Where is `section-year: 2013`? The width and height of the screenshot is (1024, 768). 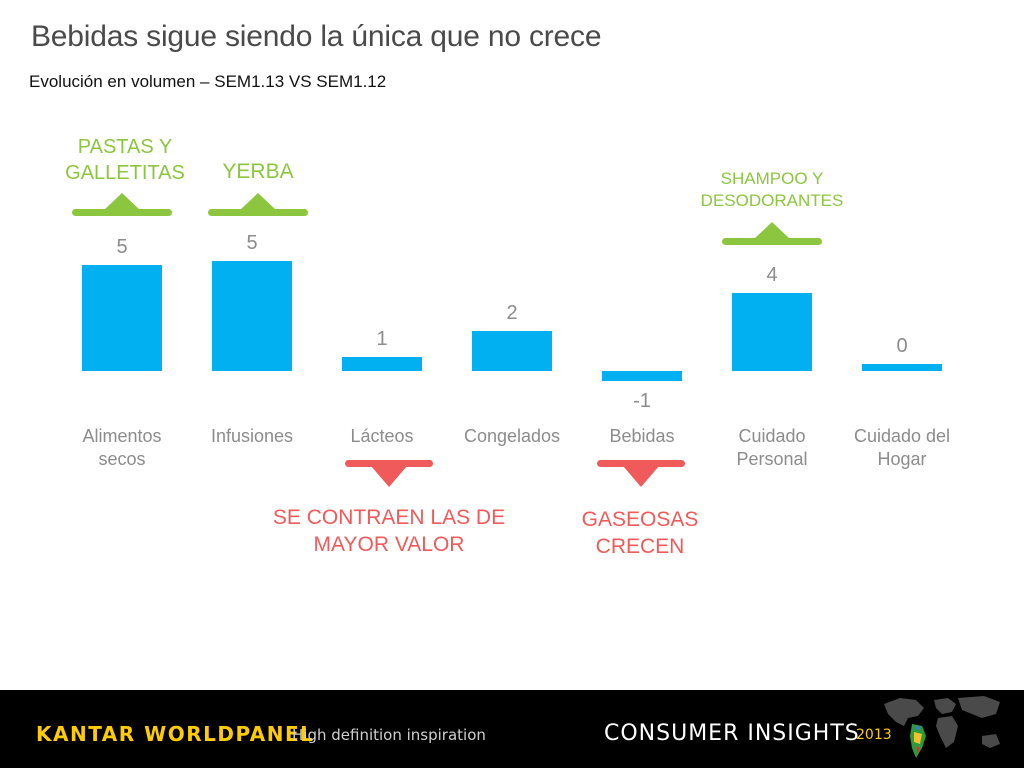 section-year: 2013 is located at coordinates (874, 735).